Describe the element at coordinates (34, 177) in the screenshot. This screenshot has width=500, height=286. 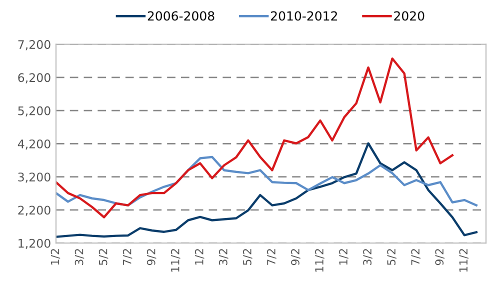
I see `y-tick-label: 3,200` at that location.